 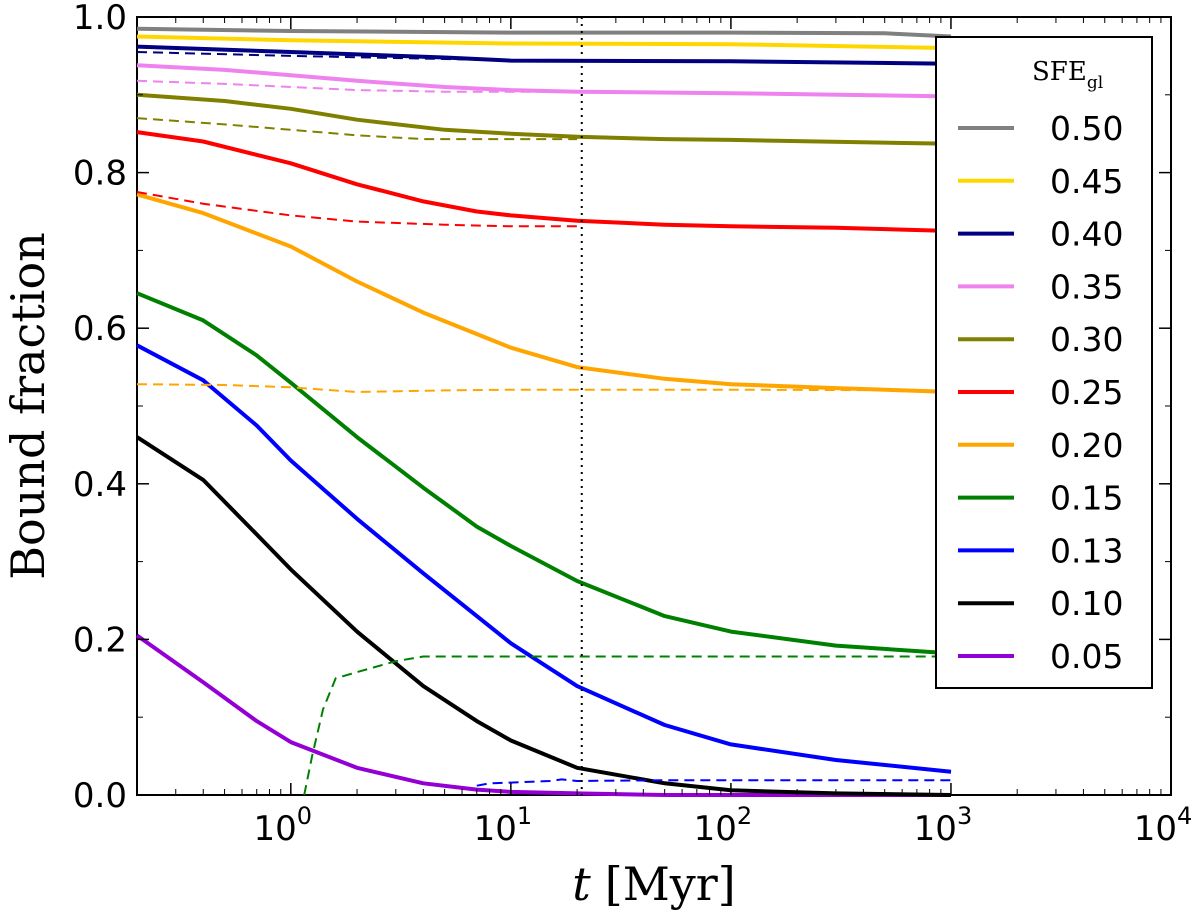 I want to click on y-tick-label: 1.0, so click(x=100, y=19).